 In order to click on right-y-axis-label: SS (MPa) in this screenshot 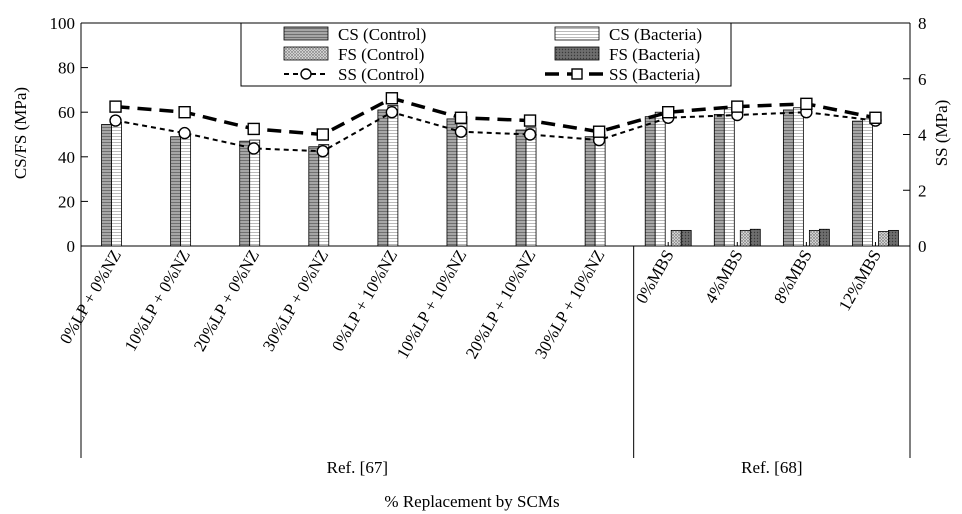, I will do `click(941, 133)`.